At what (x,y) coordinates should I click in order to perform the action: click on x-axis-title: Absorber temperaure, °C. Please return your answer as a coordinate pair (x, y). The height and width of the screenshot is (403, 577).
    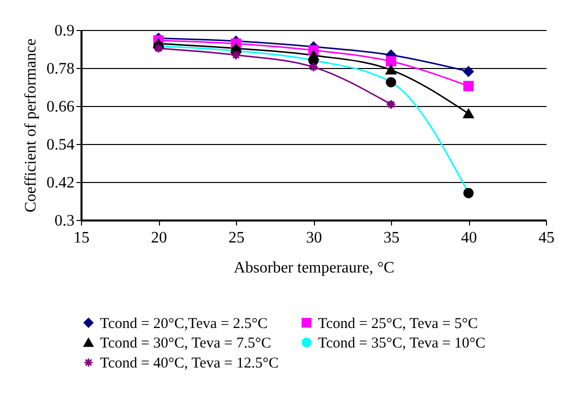
    Looking at the image, I should click on (314, 268).